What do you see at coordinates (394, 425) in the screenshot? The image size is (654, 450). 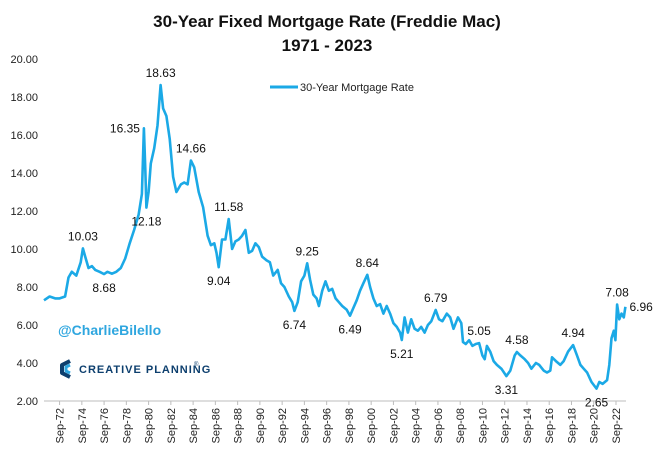 I see `x-tick-label: Sep-02` at bounding box center [394, 425].